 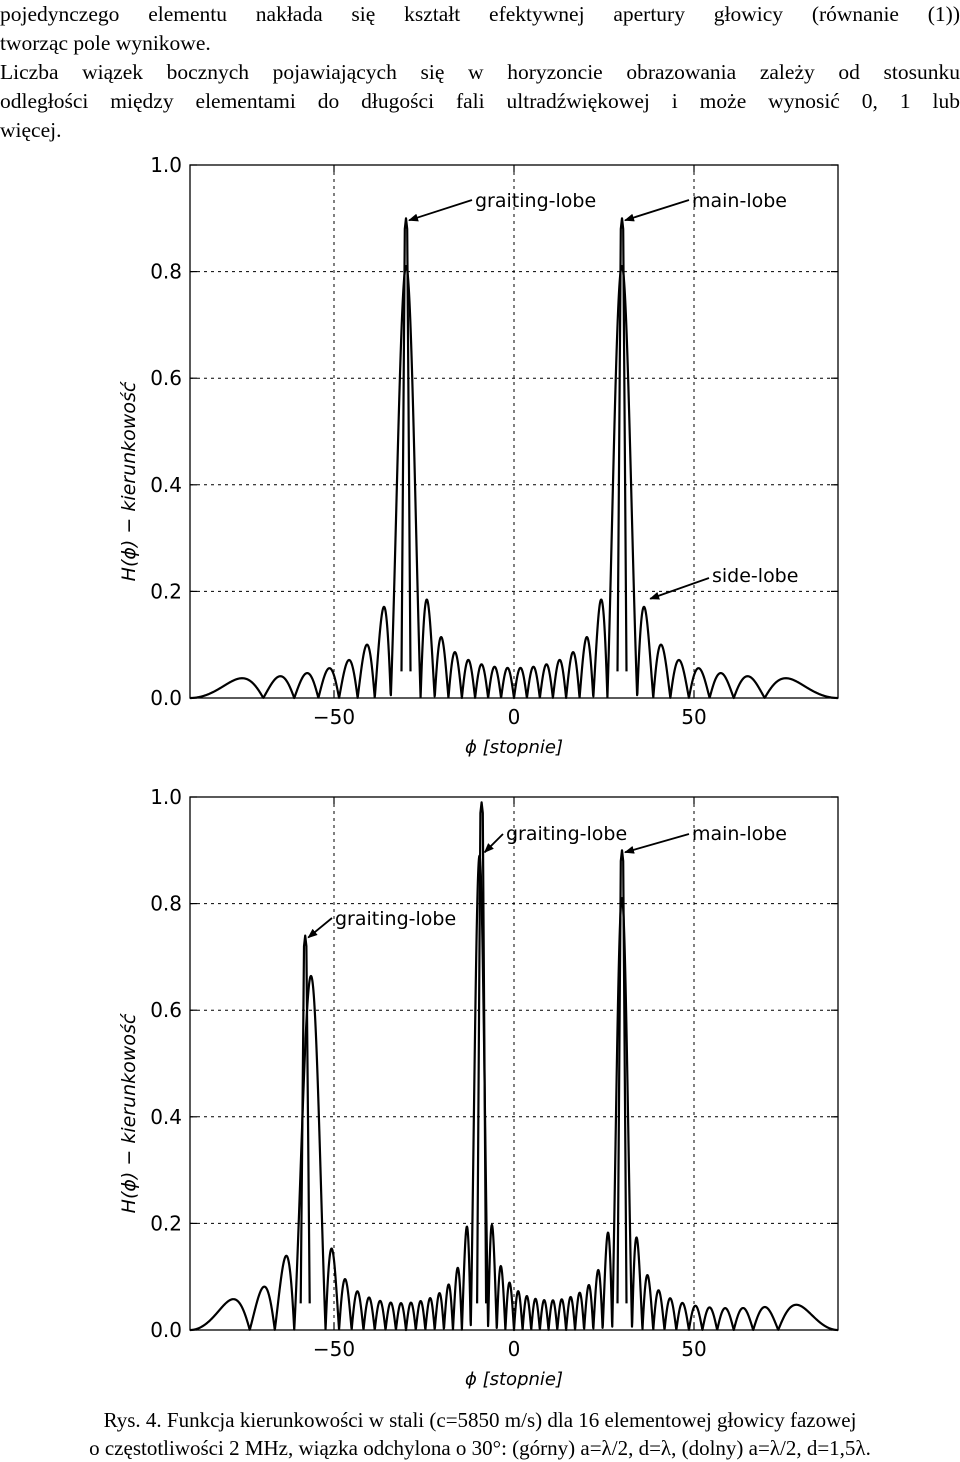 What do you see at coordinates (514, 747) in the screenshot?
I see `top-x-axis-label: ϕ [stopnie]` at bounding box center [514, 747].